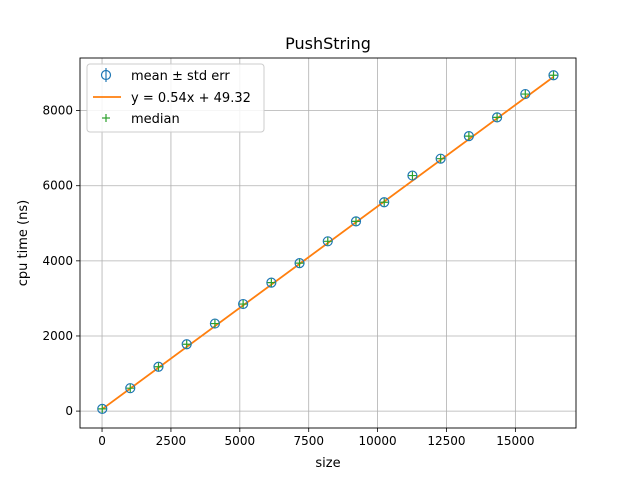 This screenshot has height=484, width=640. Describe the element at coordinates (23, 243) in the screenshot. I see `y-axis-label: cpu time (ns)` at that location.